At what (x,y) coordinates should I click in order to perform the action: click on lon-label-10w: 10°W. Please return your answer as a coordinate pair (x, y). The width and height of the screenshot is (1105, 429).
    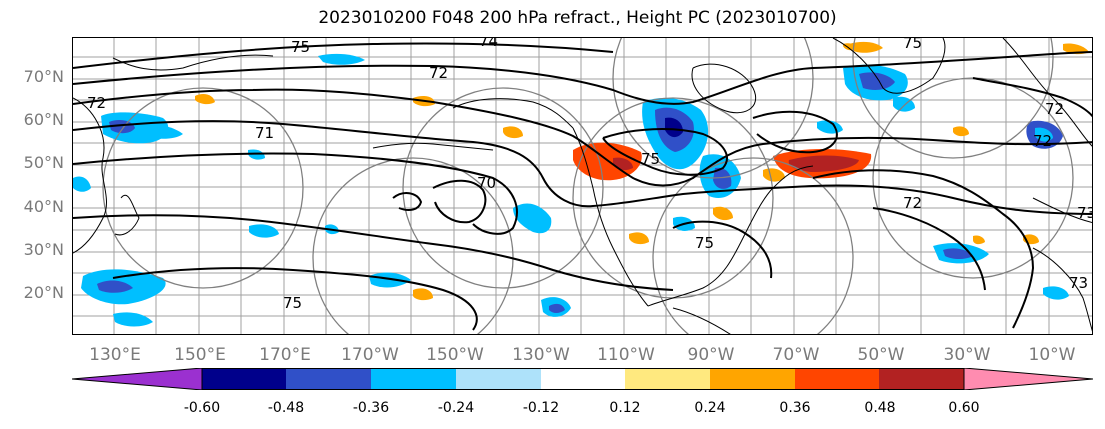
    Looking at the image, I should click on (1052, 355).